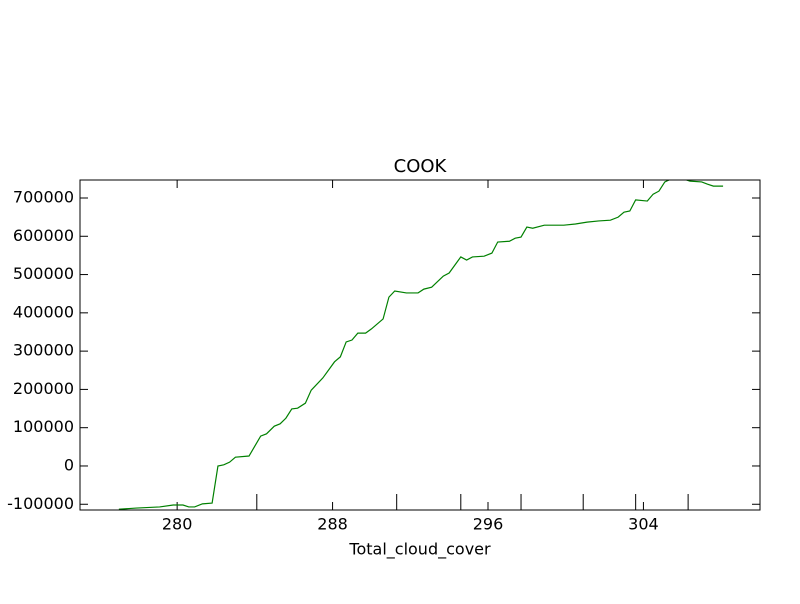 This screenshot has width=800, height=604. Describe the element at coordinates (43, 388) in the screenshot. I see `y-tick-label: 200000` at that location.